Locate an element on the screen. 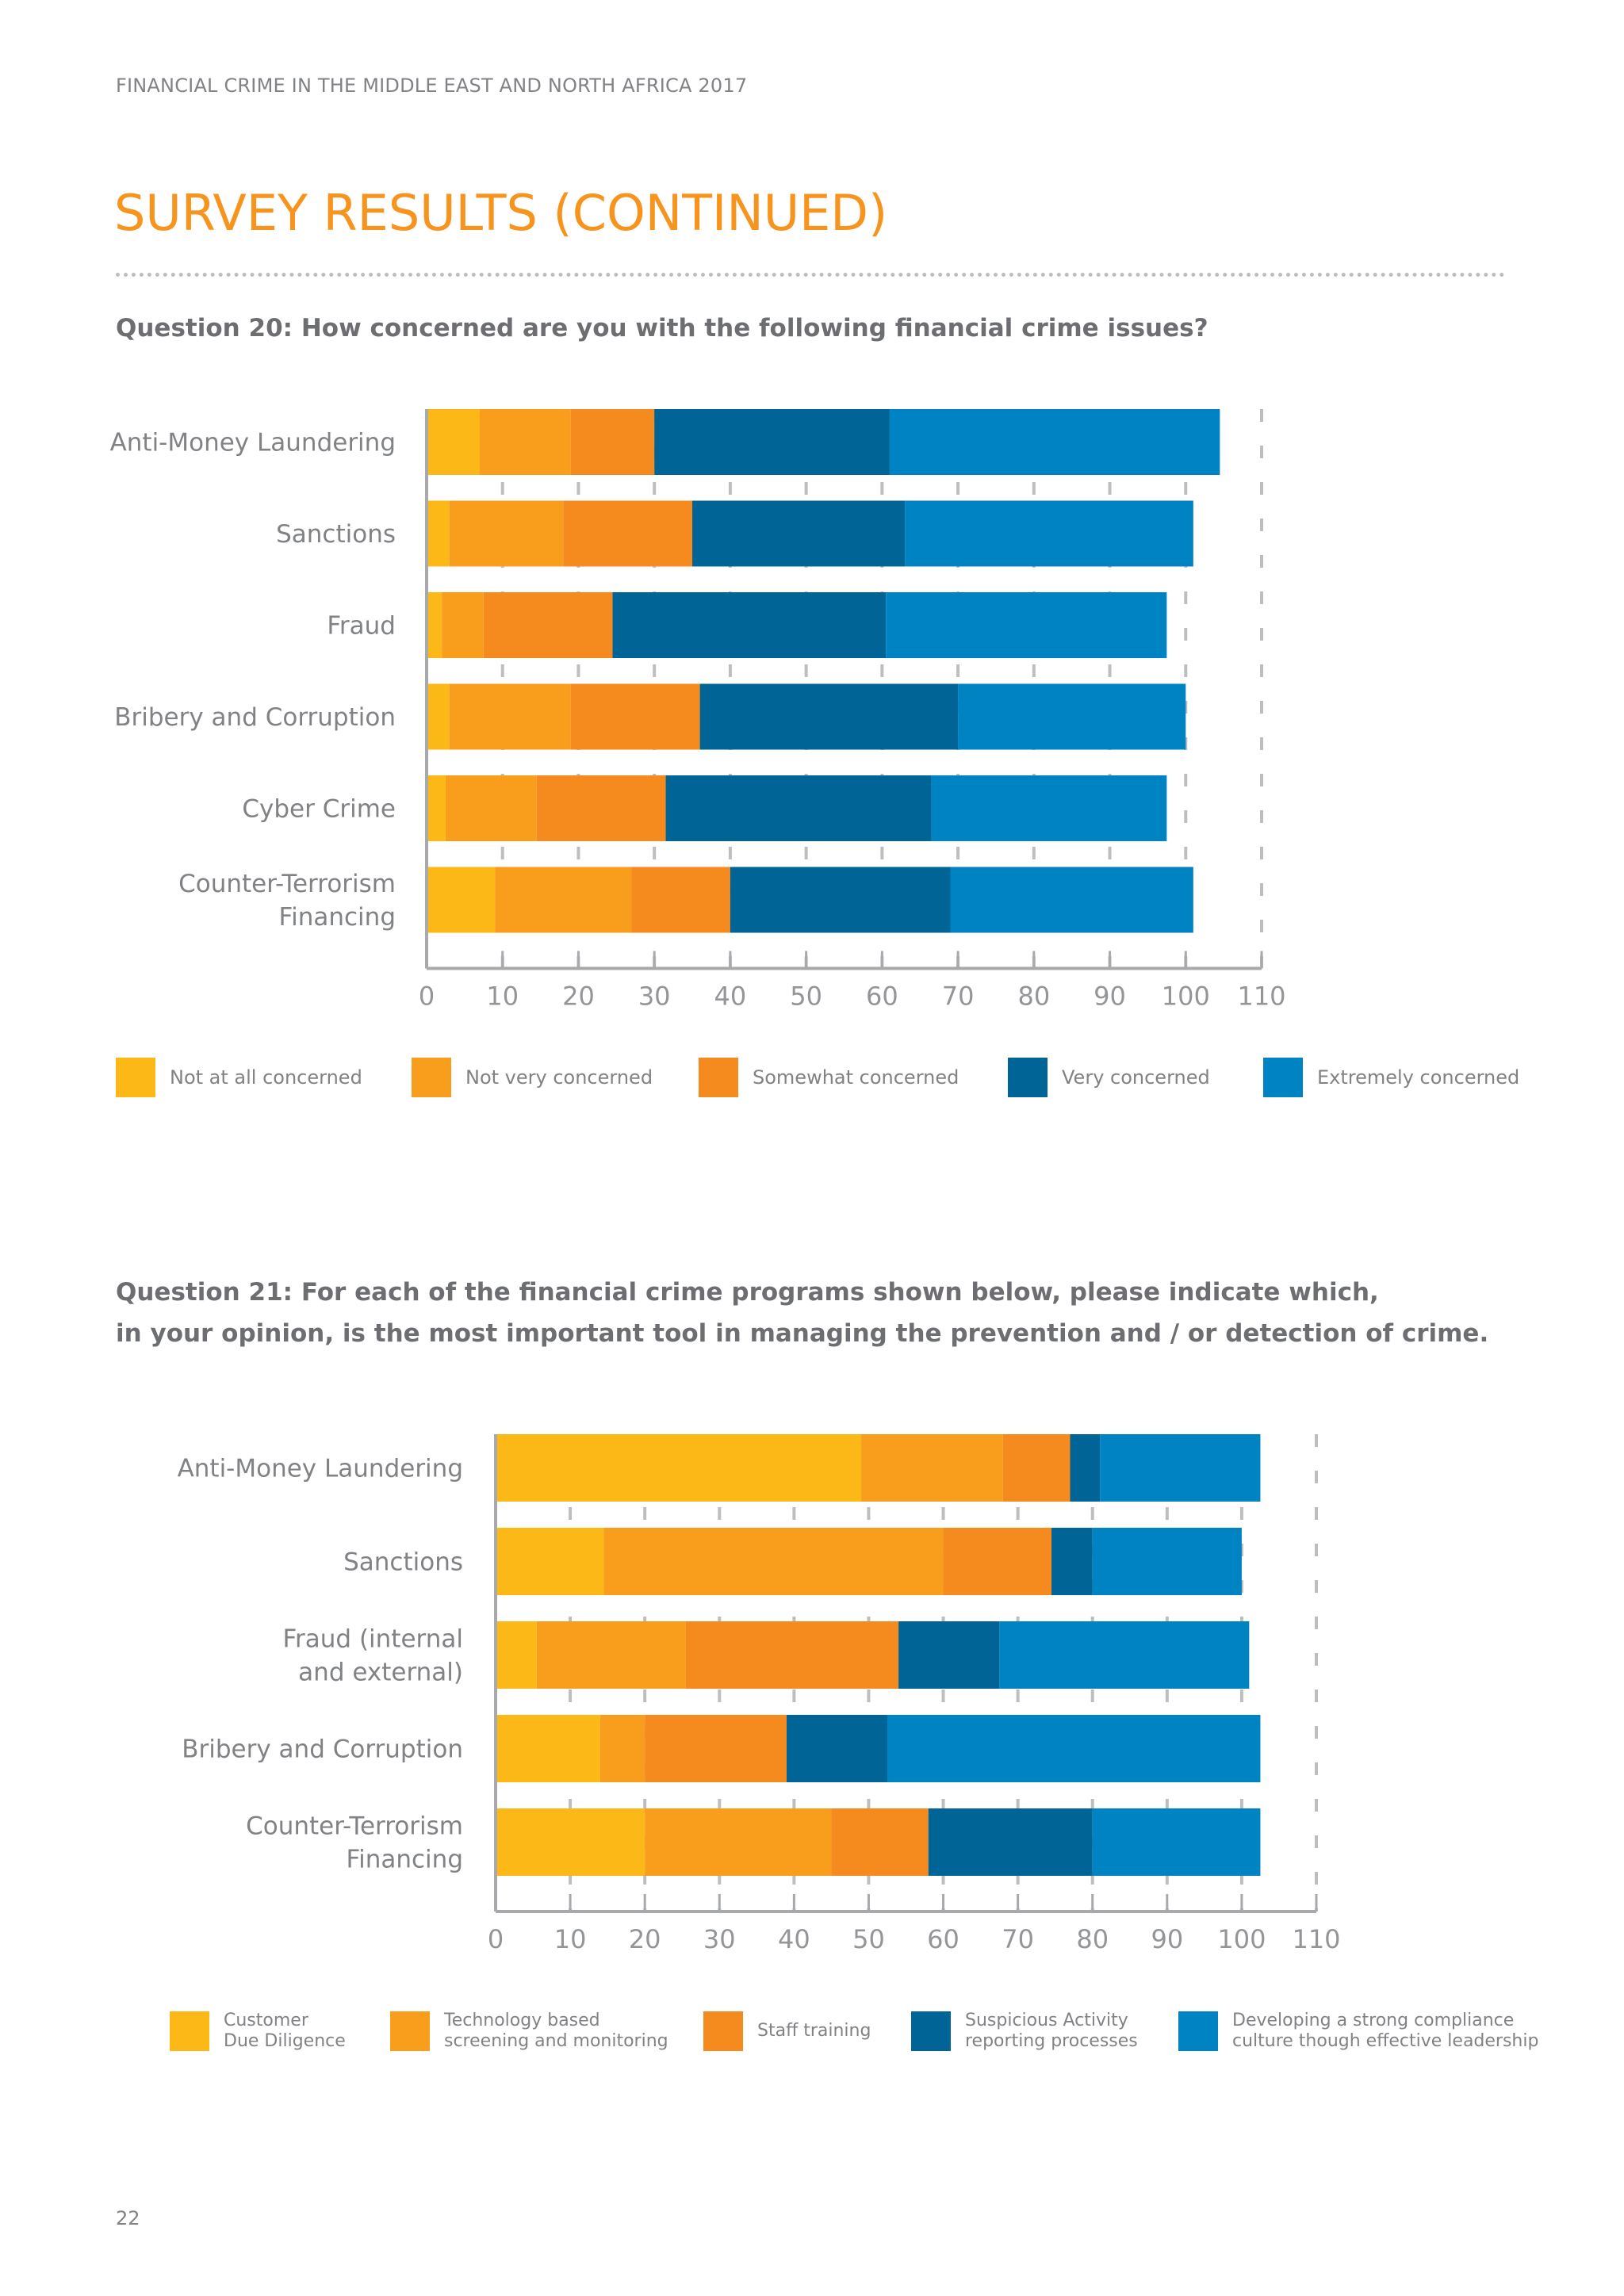 The image size is (1624, 2296). q20-category-label: Anti-Money Laundering is located at coordinates (253, 443).